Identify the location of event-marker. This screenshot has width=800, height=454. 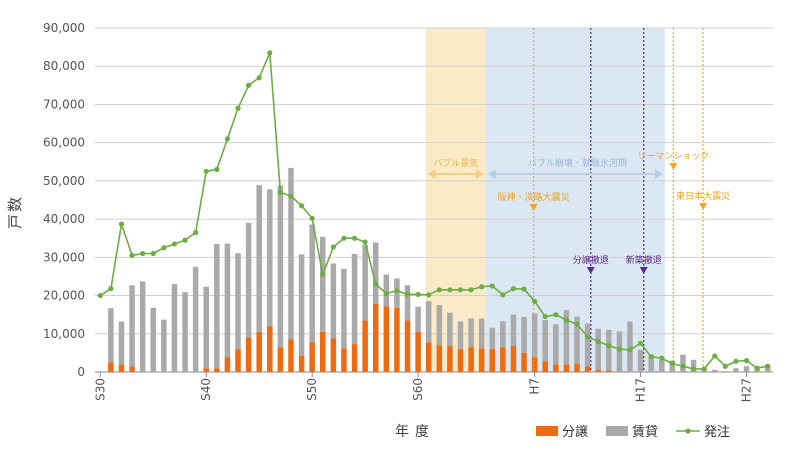
(533, 207).